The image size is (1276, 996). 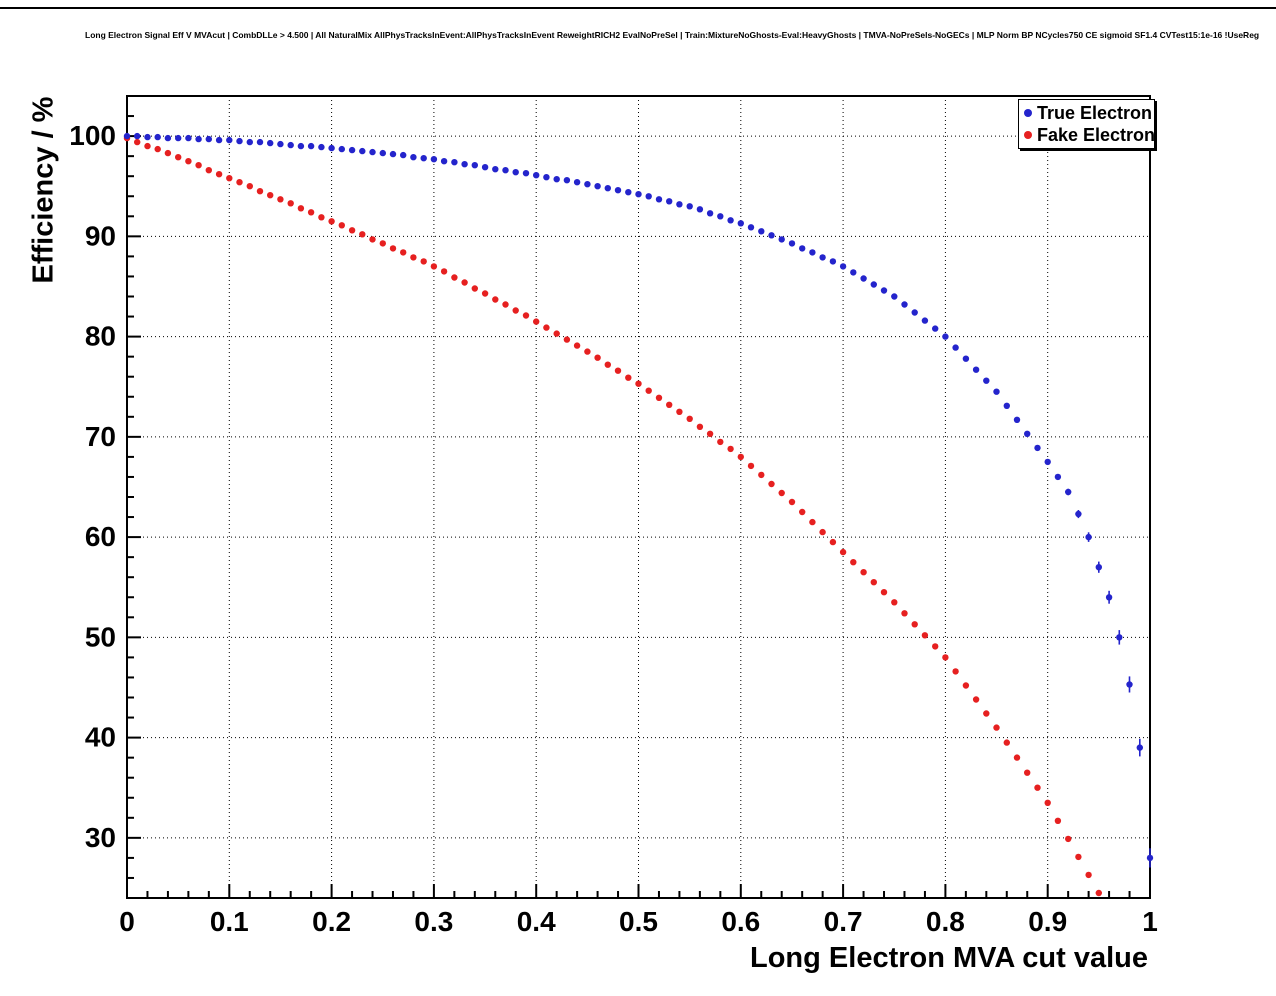 I want to click on y-tick-label: 100, so click(x=92, y=135).